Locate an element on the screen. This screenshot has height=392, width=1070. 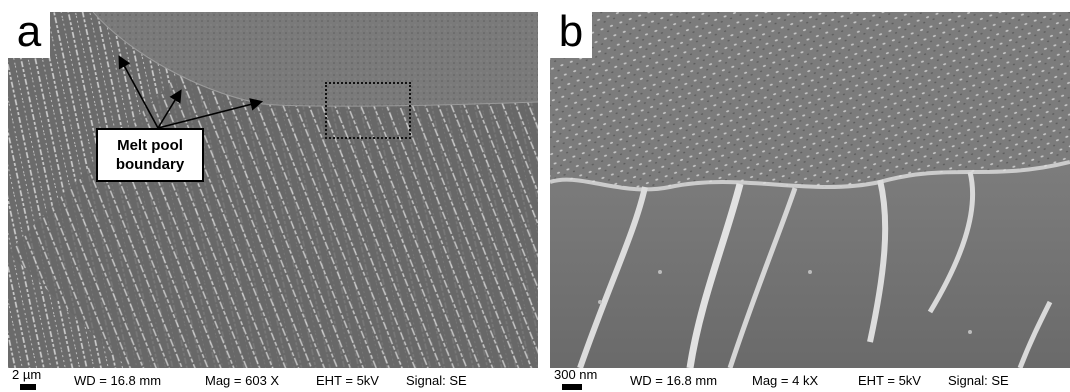
signal-a: Signal: SE is located at coordinates (436, 380).